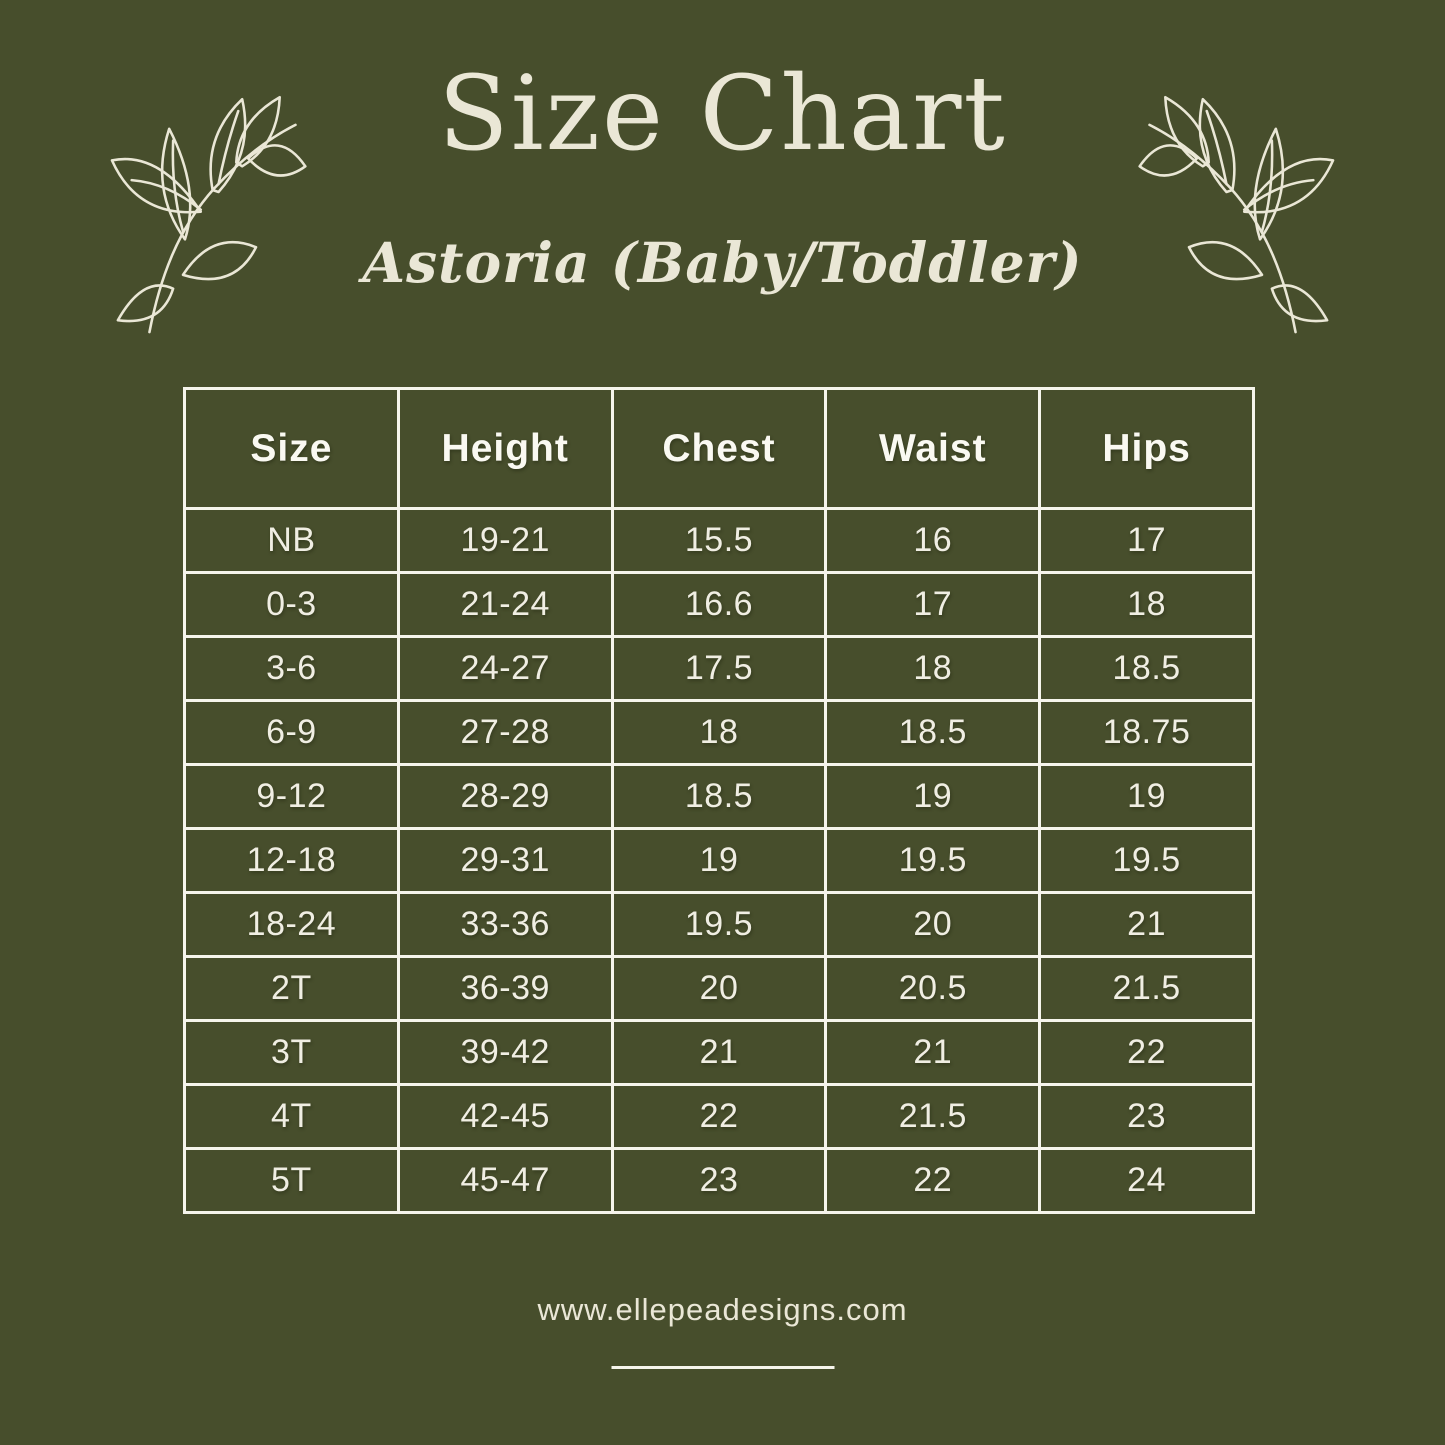 The width and height of the screenshot is (1445, 1445). Describe the element at coordinates (722, 1309) in the screenshot. I see `website-url: www.ellepeadesigns.com` at that location.